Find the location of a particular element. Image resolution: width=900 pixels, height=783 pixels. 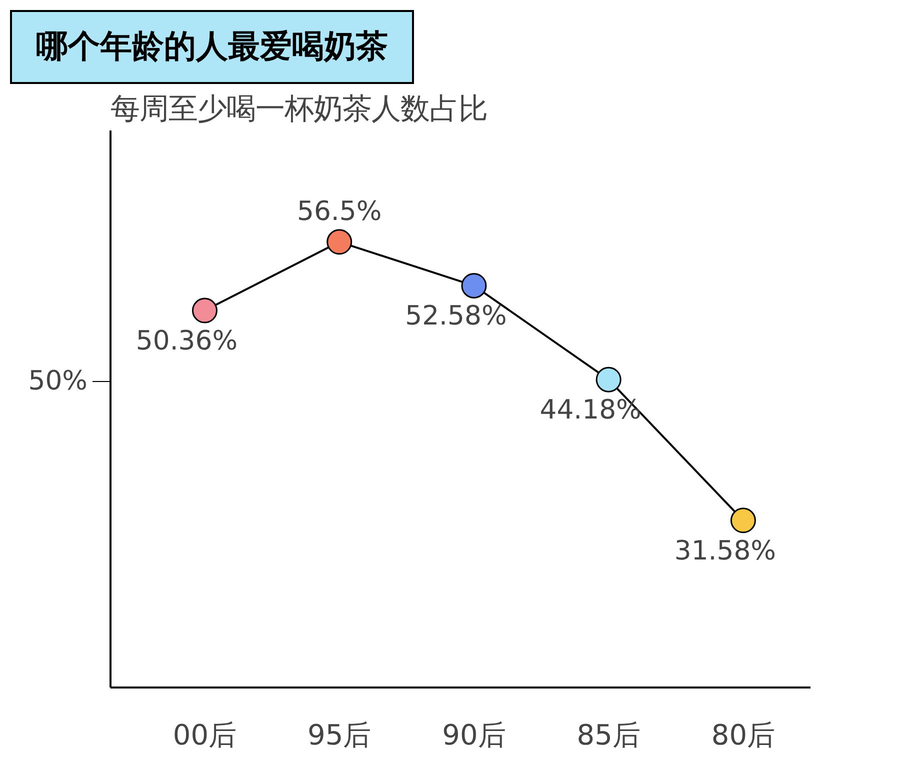

chart-title: 哪个年龄的人最爱喝奶茶 is located at coordinates (212, 46).